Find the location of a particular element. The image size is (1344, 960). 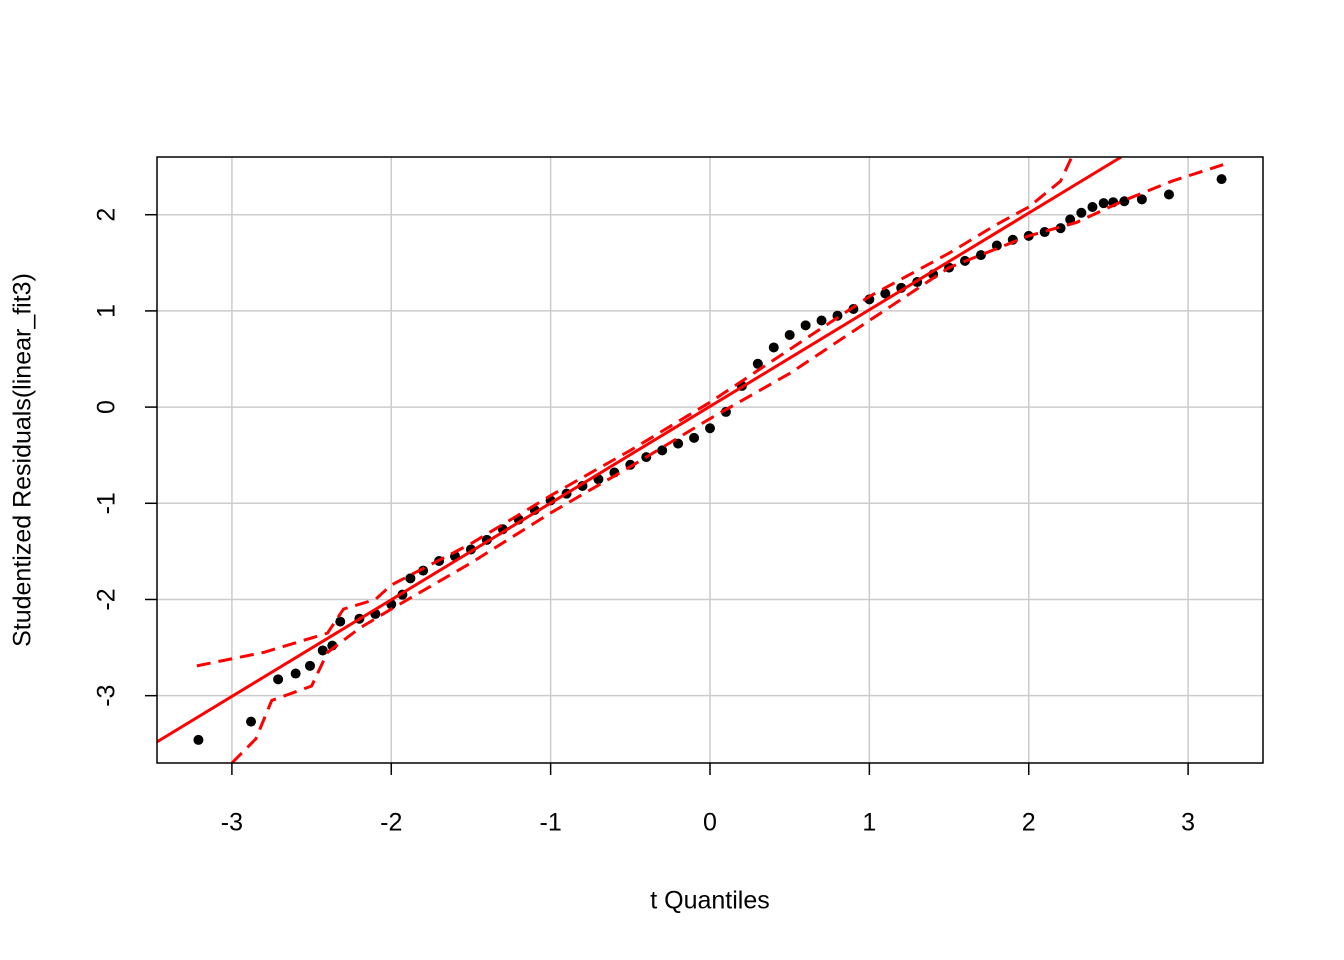

x-axis-label: t Quantiles is located at coordinates (710, 901).